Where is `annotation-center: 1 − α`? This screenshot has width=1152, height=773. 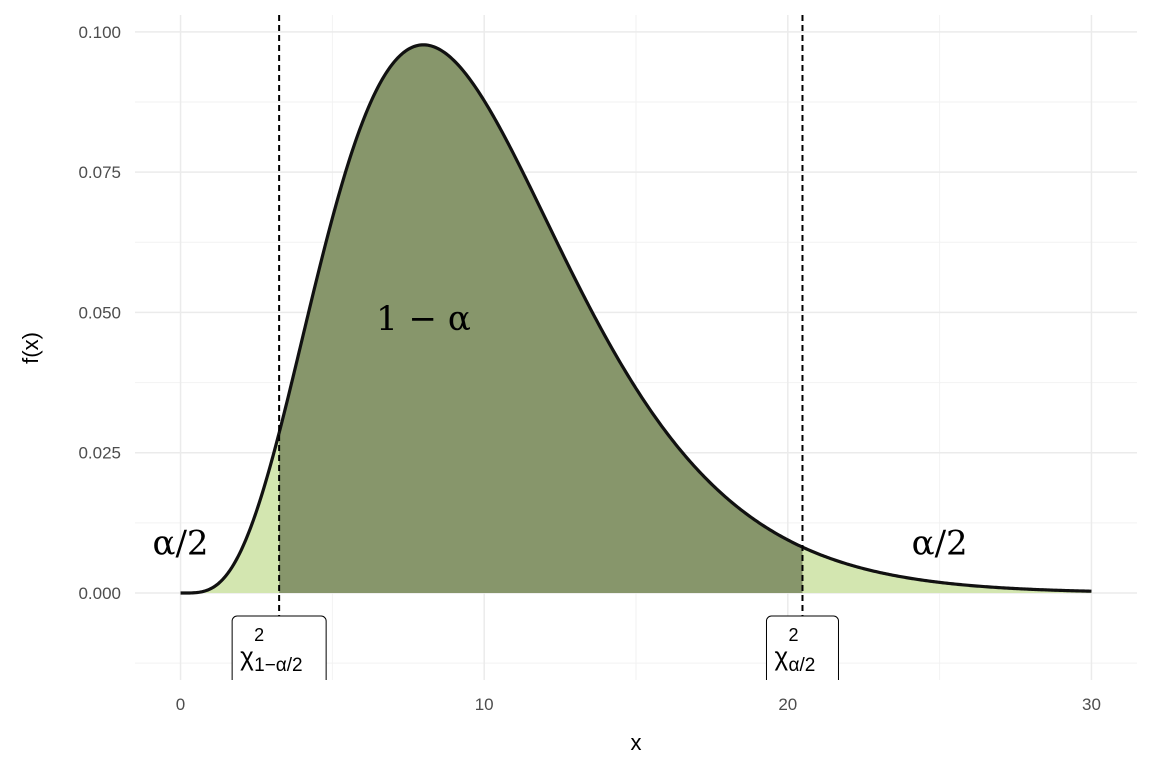 annotation-center: 1 − α is located at coordinates (423, 319).